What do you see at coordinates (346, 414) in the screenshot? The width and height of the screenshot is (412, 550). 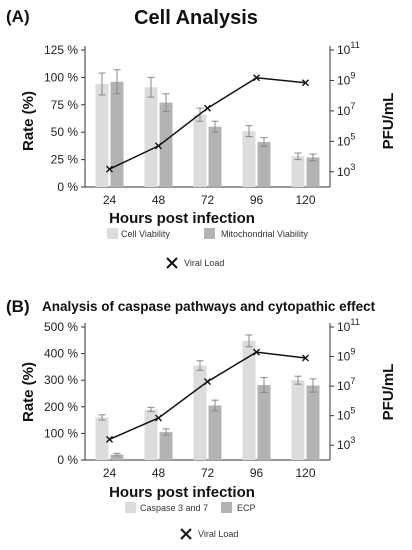 I see `panel-b-y2tick-label: 10⁵` at bounding box center [346, 414].